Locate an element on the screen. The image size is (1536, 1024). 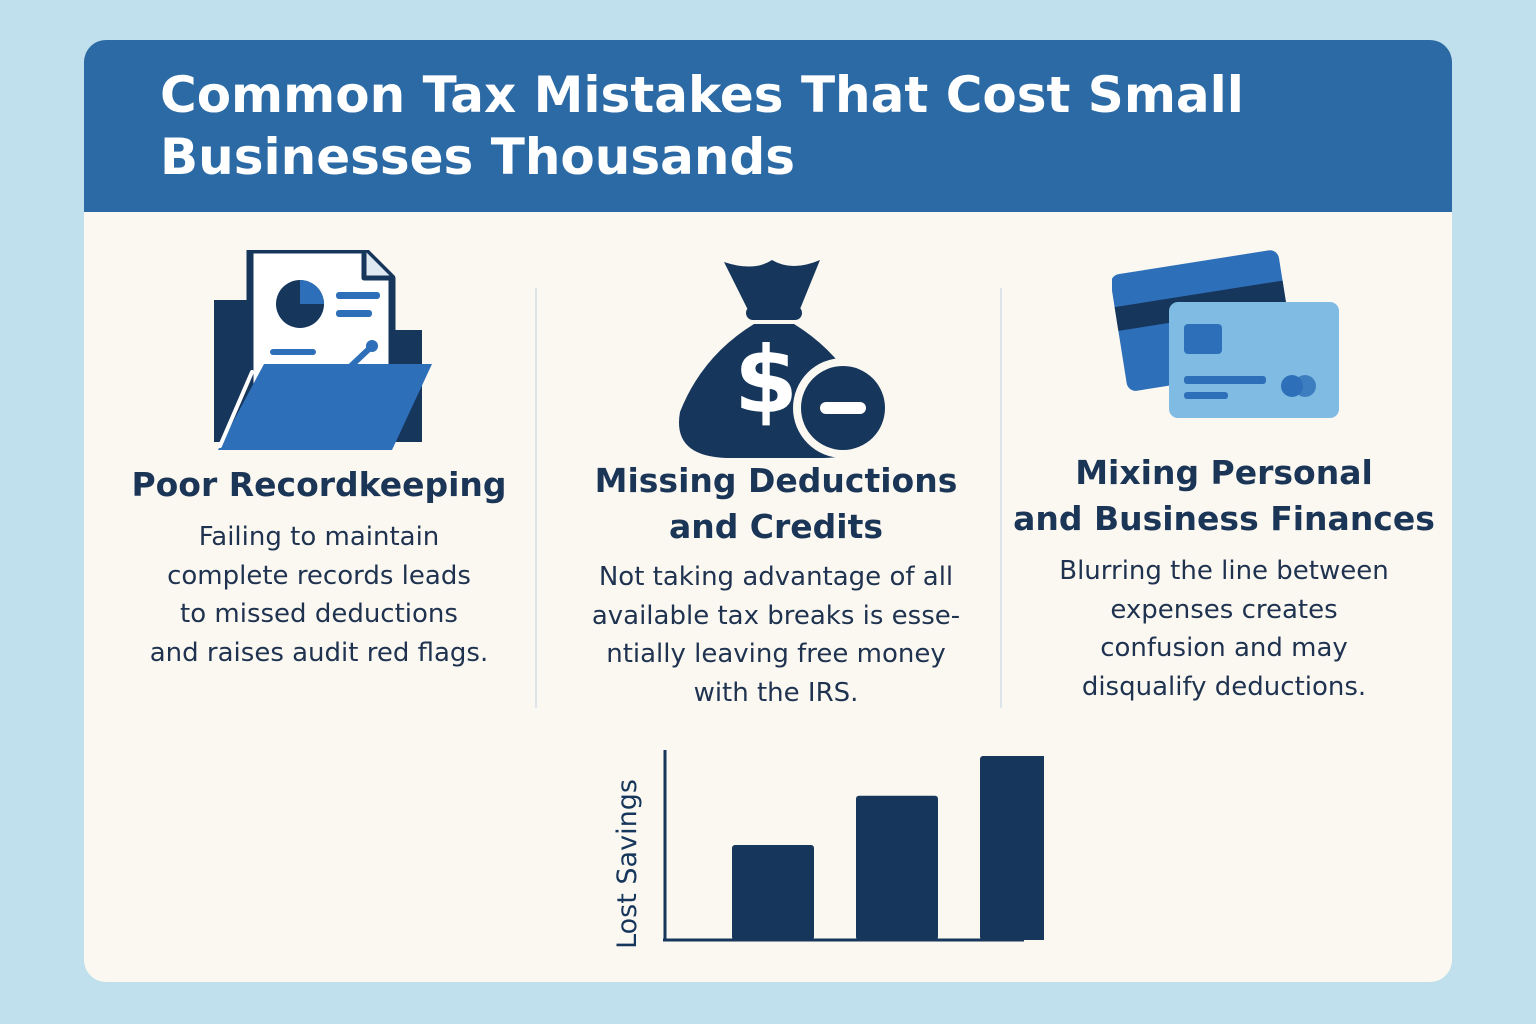
credit-cards-icon is located at coordinates (1225, 334).